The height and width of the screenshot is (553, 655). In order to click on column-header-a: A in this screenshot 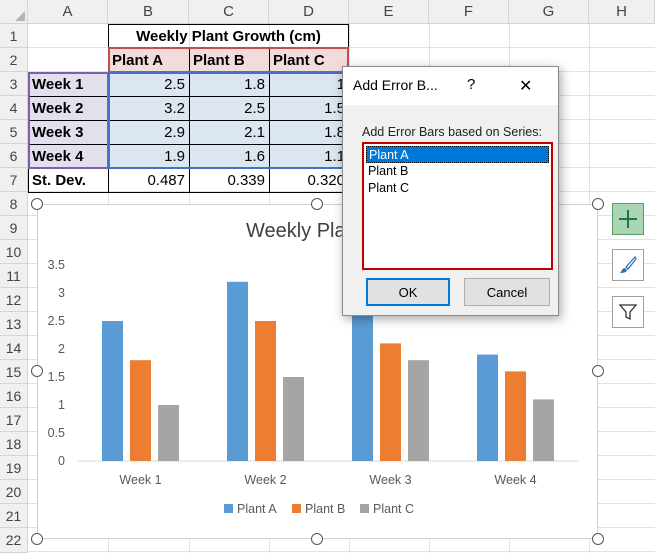, I will do `click(68, 12)`.